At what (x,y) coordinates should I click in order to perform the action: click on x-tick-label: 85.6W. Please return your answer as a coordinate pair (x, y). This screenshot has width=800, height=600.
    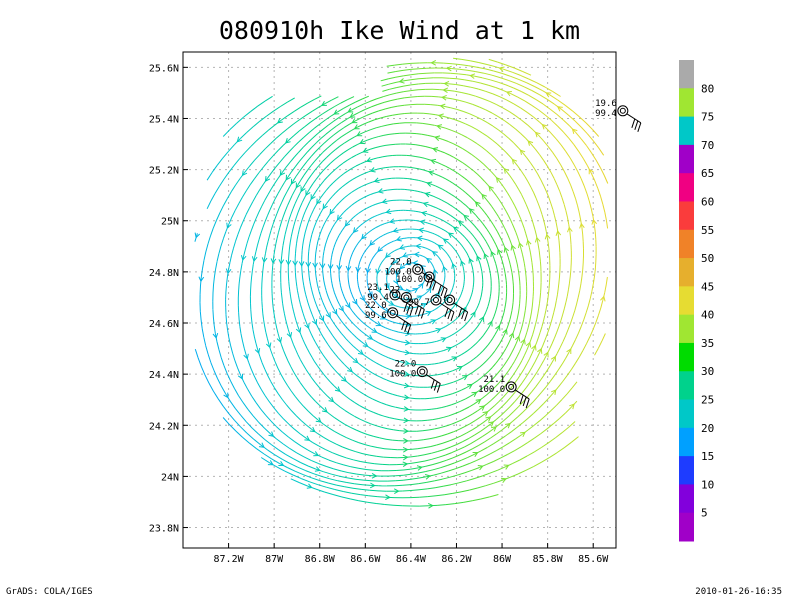
    Looking at the image, I should click on (593, 559).